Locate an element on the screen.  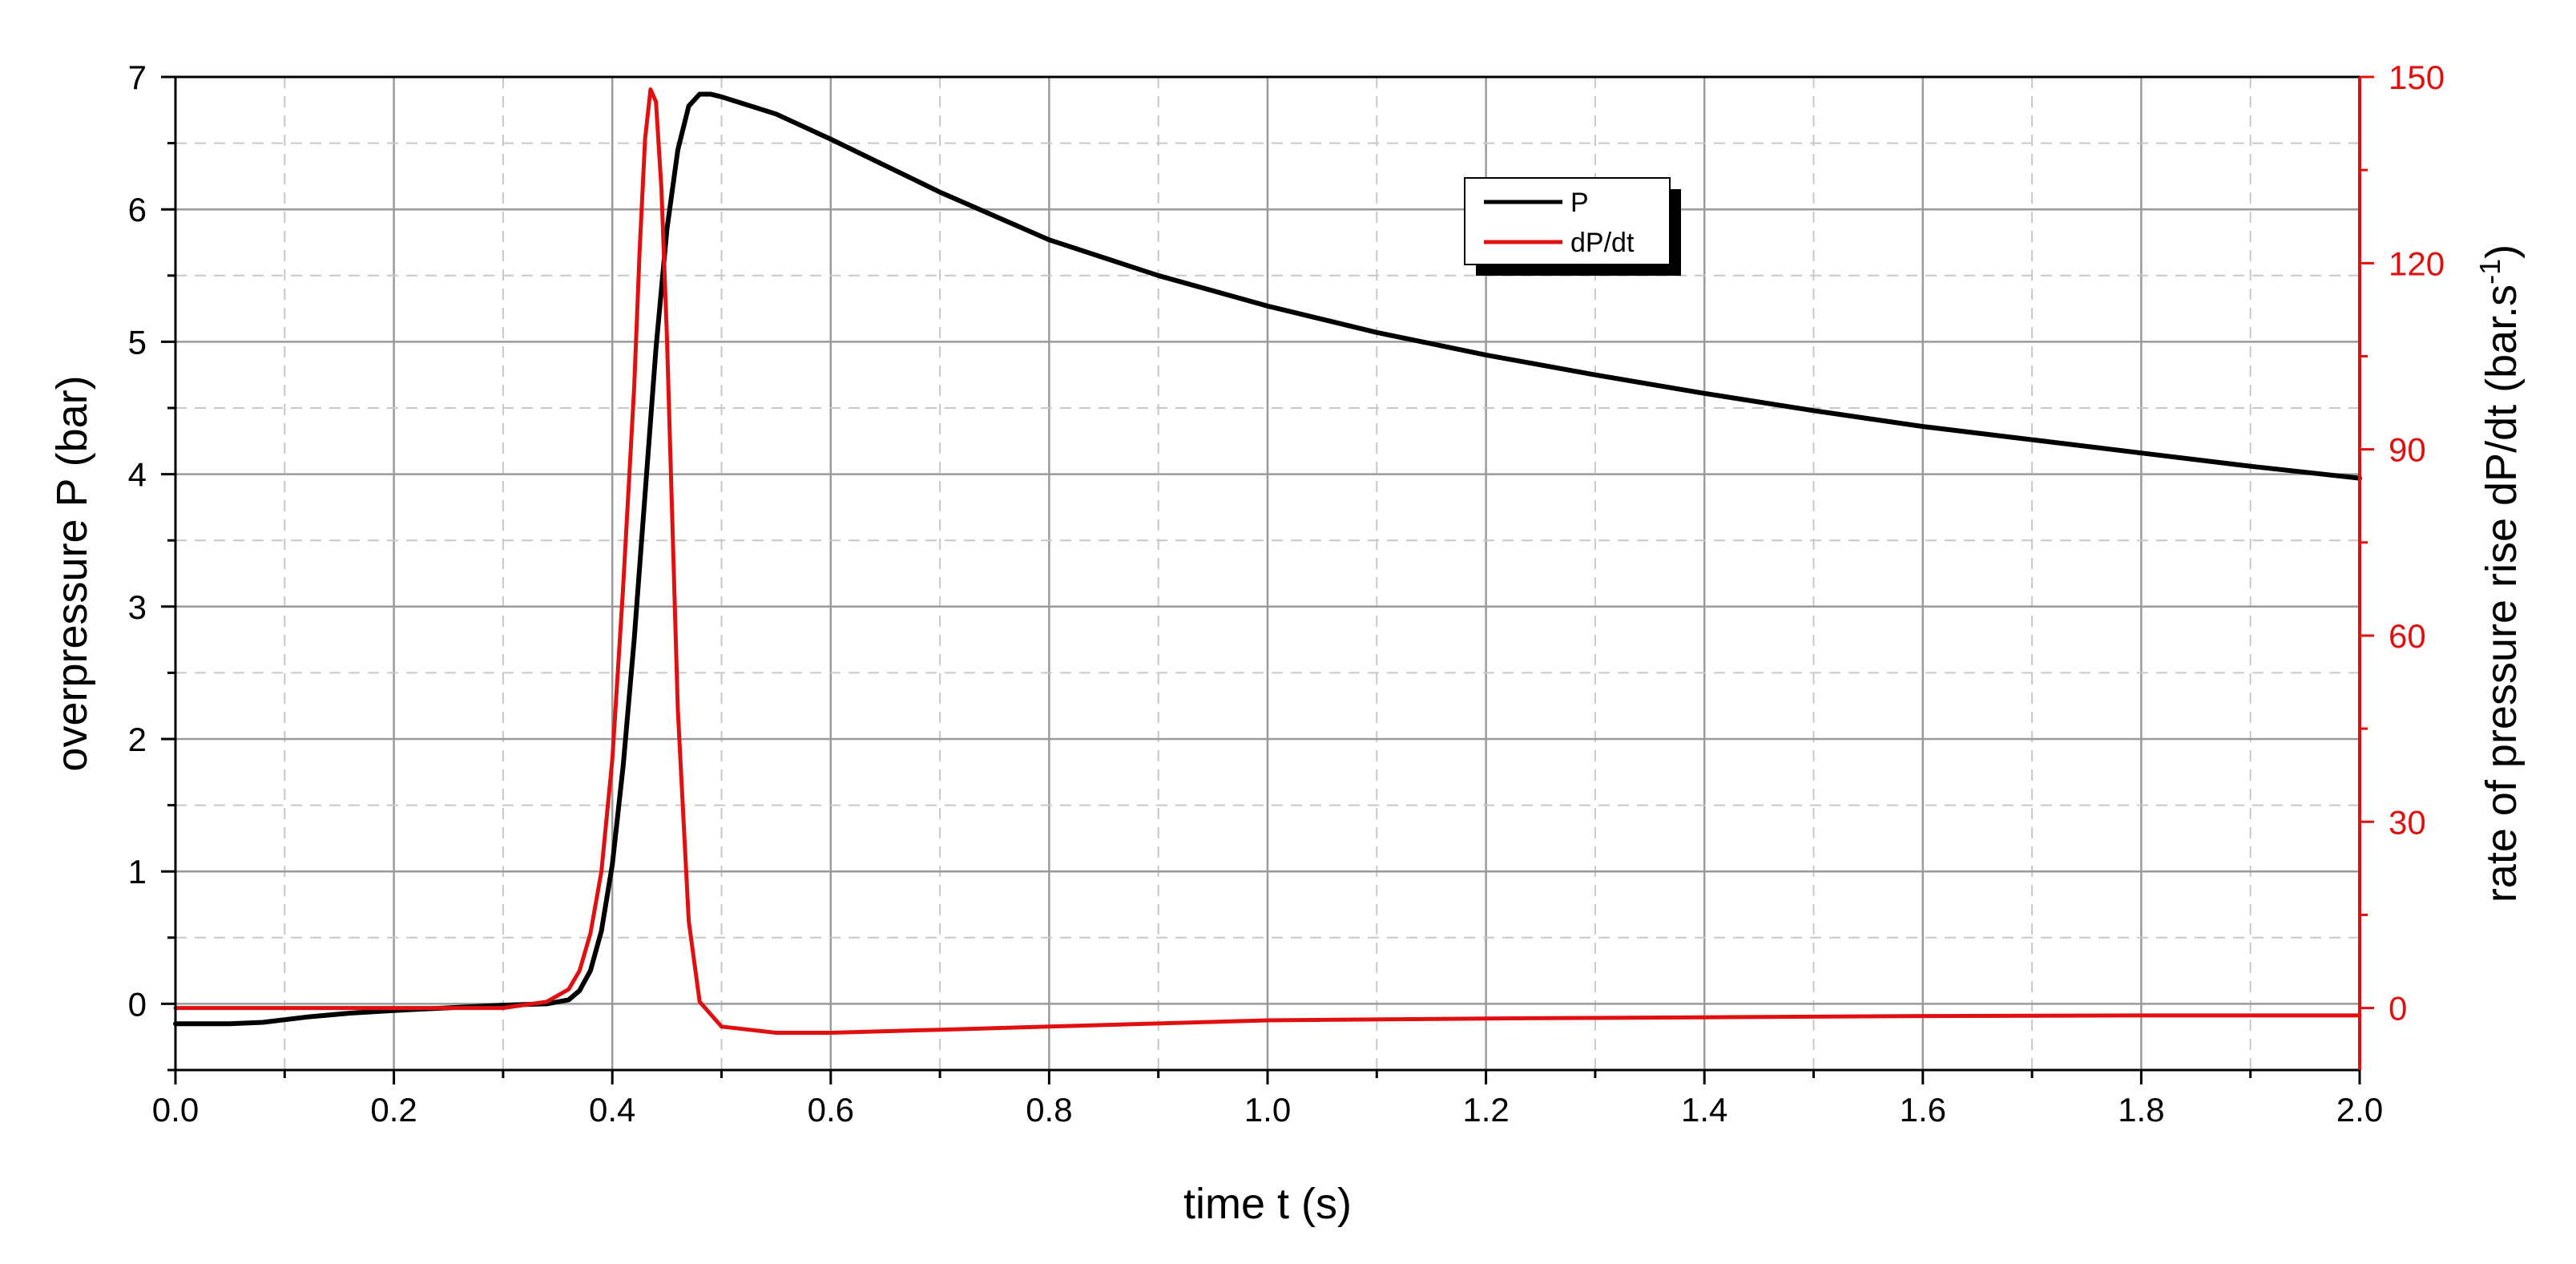
x-tick-label: 0.4 is located at coordinates (612, 1110).